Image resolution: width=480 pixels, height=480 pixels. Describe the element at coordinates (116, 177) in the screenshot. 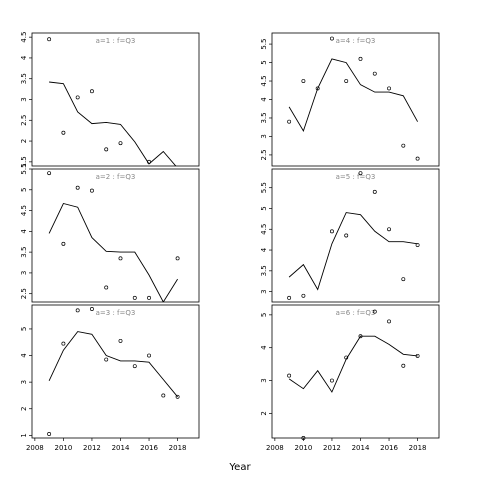

I see `panel-label: a=2 : f=Q3` at that location.